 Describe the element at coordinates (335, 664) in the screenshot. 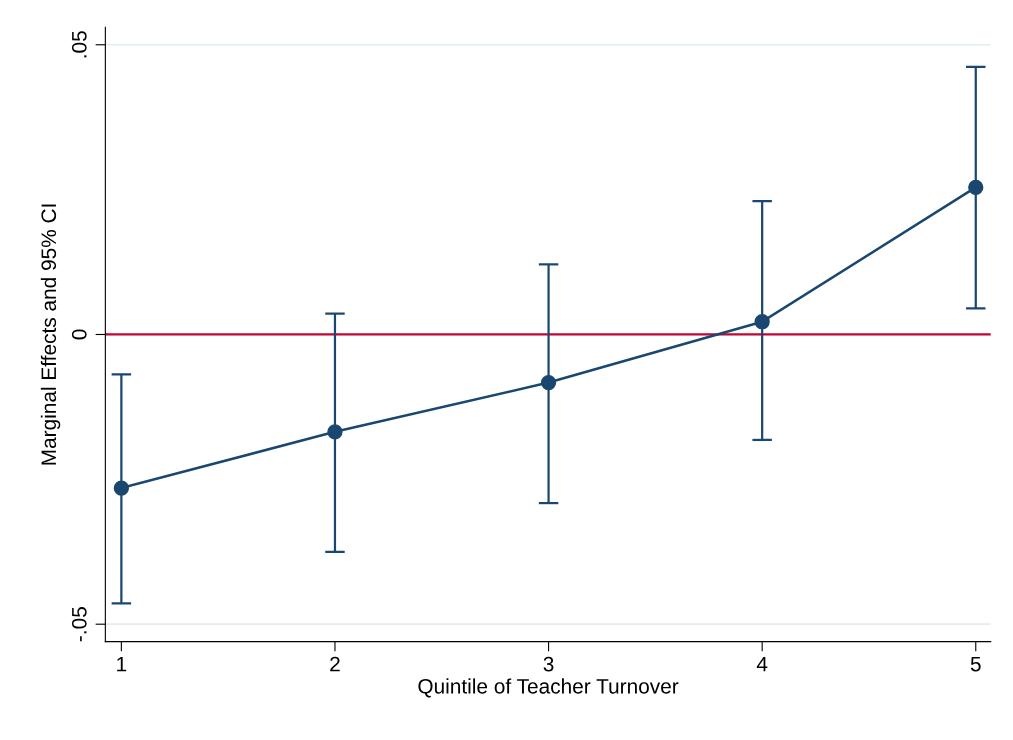

I see `x-tick-label: 2` at that location.